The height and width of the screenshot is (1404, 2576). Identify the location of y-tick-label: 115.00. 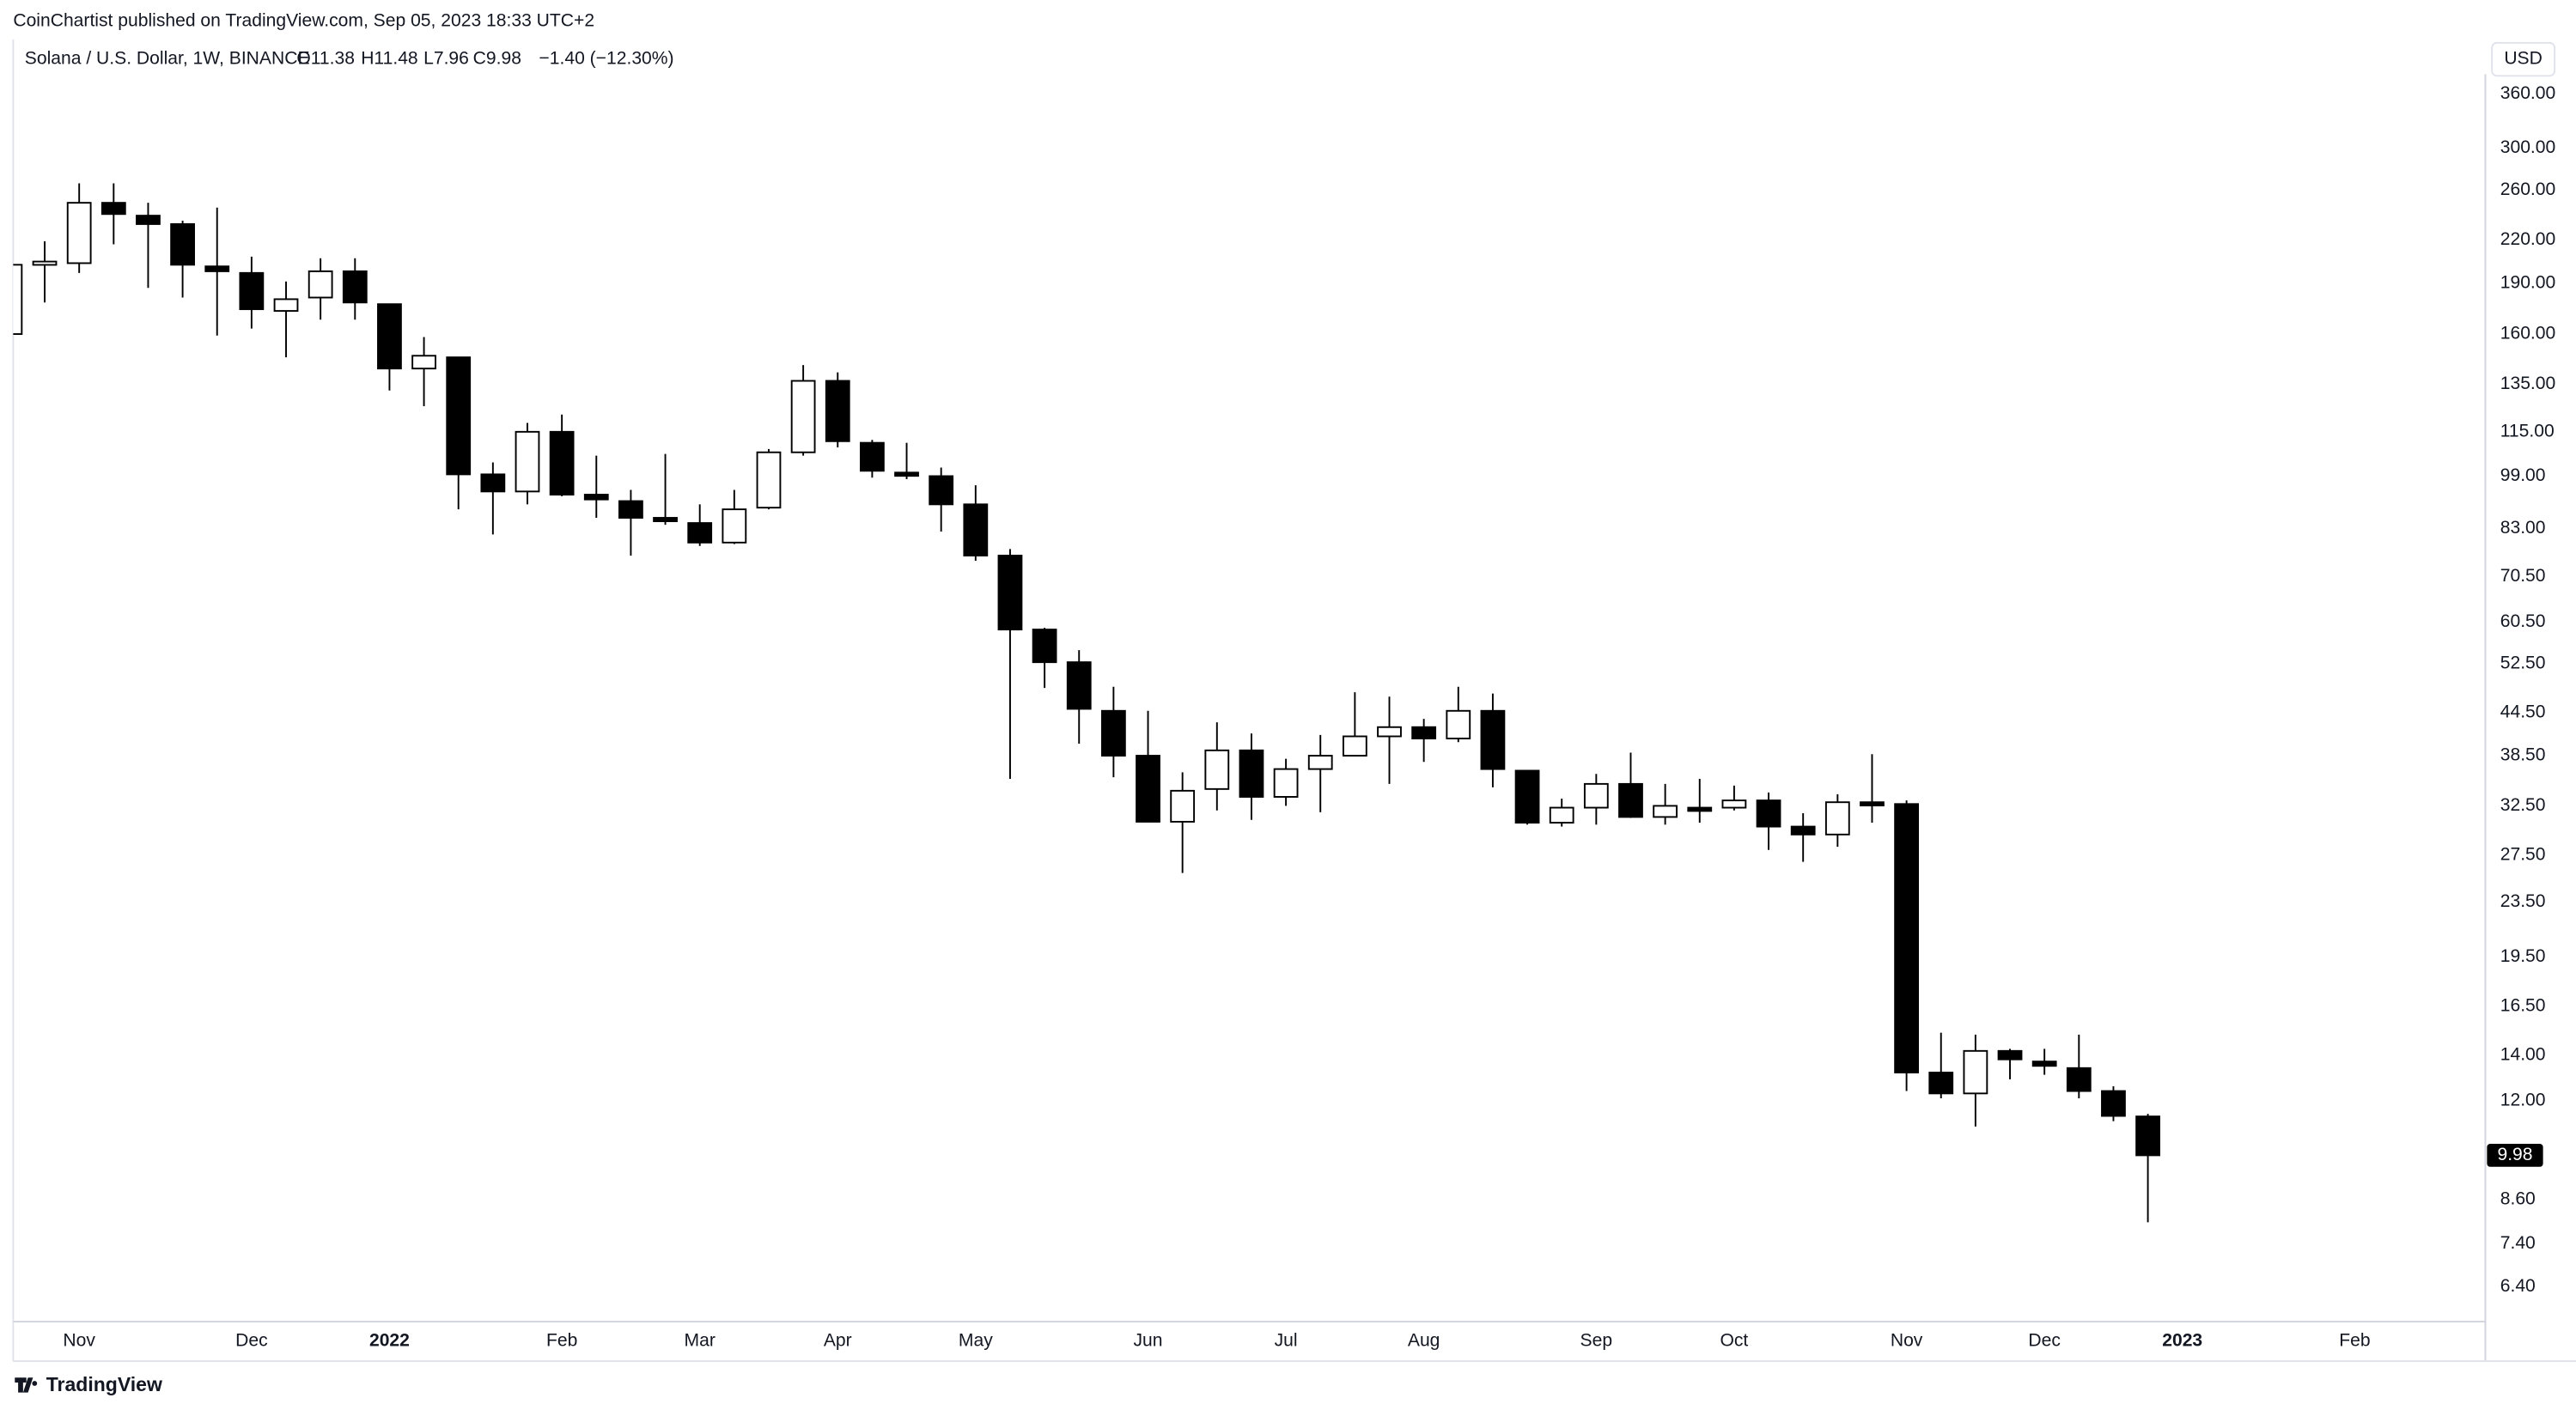
(2527, 431).